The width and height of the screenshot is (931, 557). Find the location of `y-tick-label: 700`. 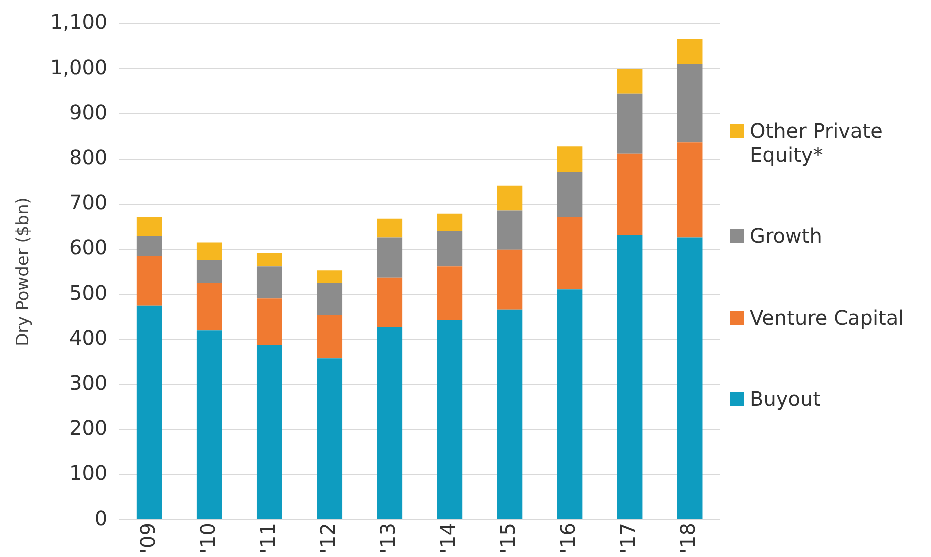

y-tick-label: 700 is located at coordinates (88, 202).